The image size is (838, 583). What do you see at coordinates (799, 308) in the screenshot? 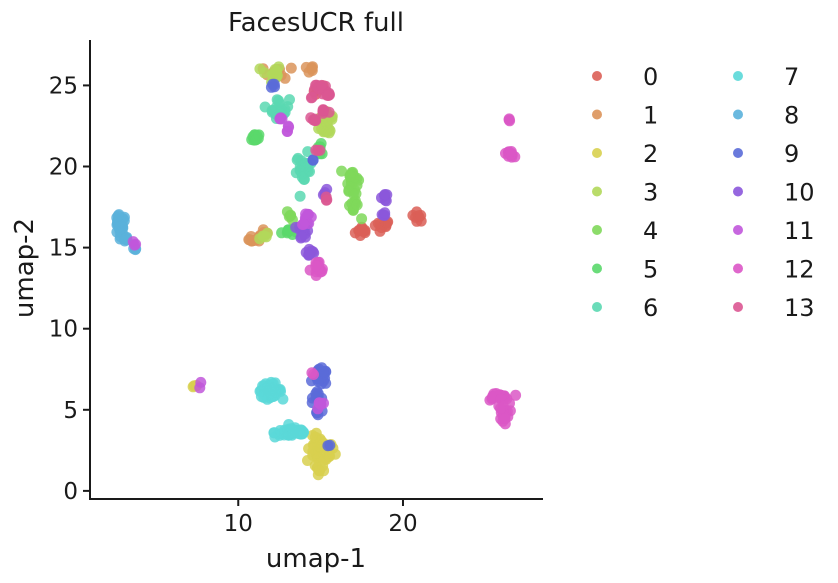
I see `legend-label-13: 13` at bounding box center [799, 308].